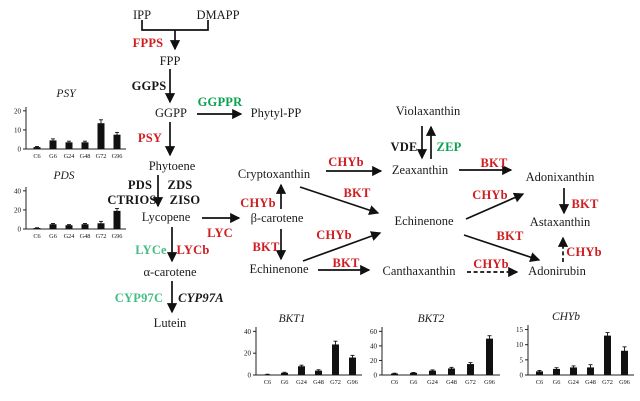 The image size is (640, 401). What do you see at coordinates (346, 162) in the screenshot?
I see `enzyme-chyb-crypto-zea-label: CHYb` at bounding box center [346, 162].